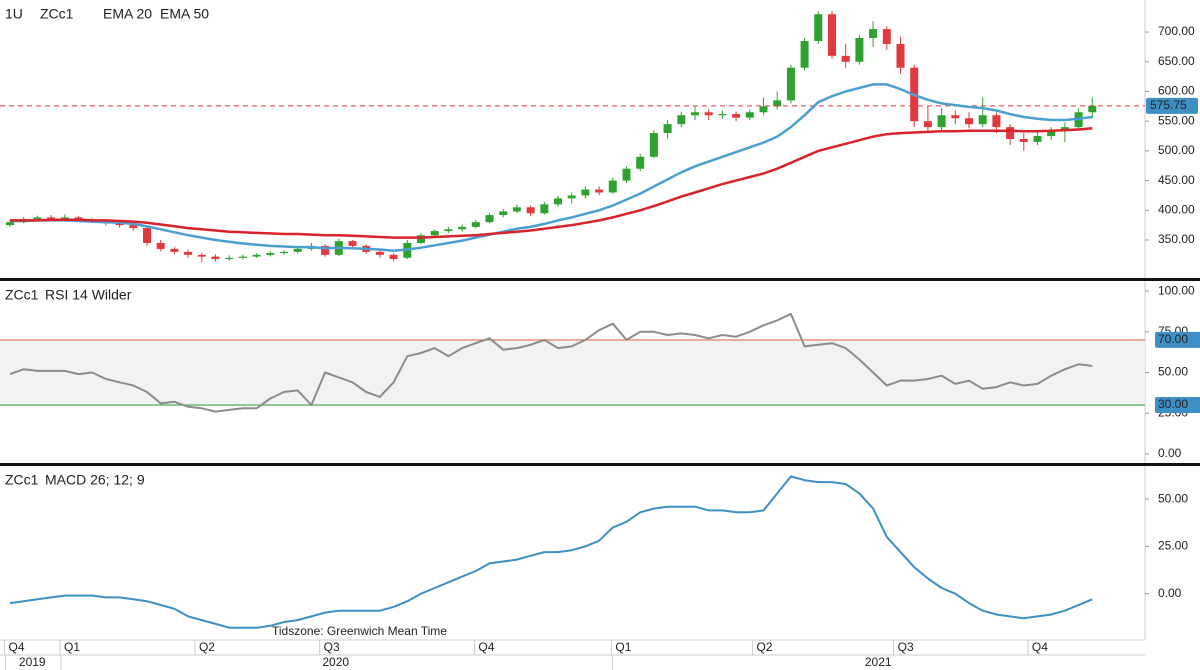 This screenshot has height=670, width=1200. What do you see at coordinates (1173, 372) in the screenshot?
I see `y-tick-label: 50.00` at bounding box center [1173, 372].